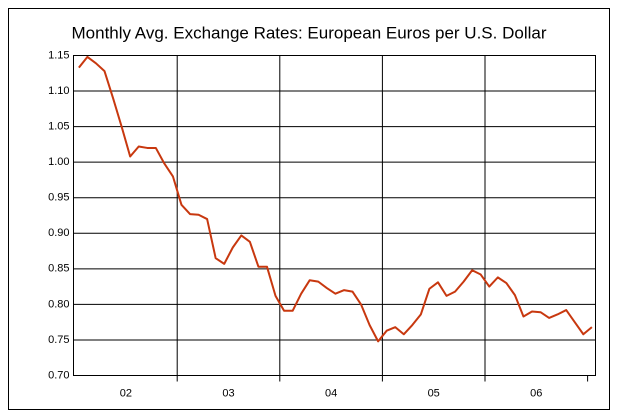  What do you see at coordinates (434, 393) in the screenshot?
I see `x-tick-label: 05` at bounding box center [434, 393].